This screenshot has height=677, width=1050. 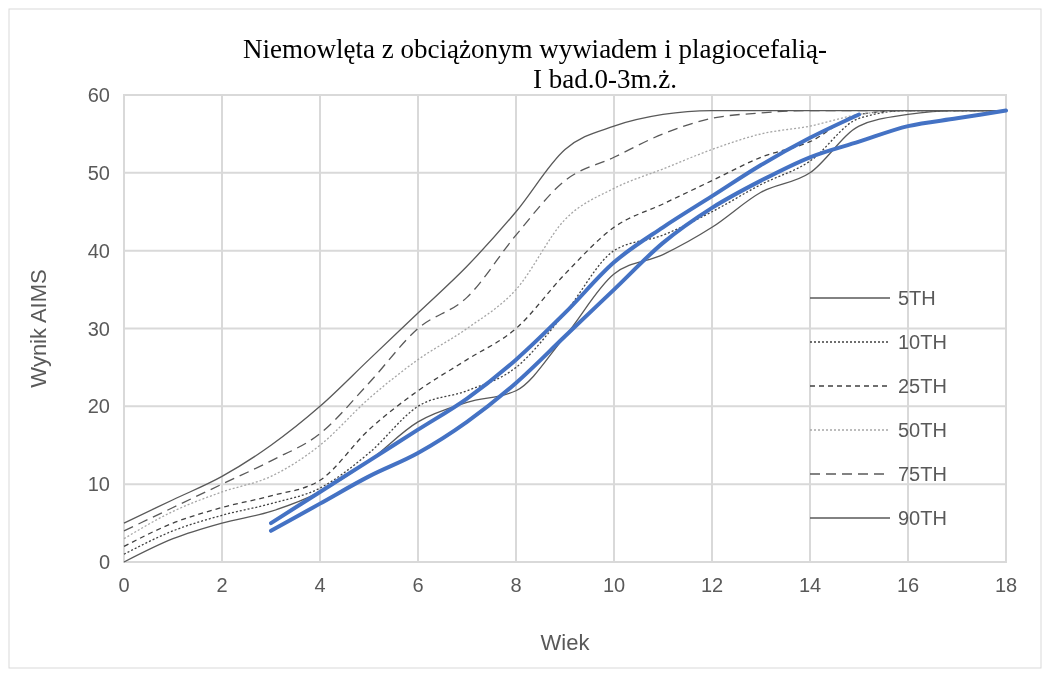 I want to click on legend-label: 75TH, so click(x=922, y=474).